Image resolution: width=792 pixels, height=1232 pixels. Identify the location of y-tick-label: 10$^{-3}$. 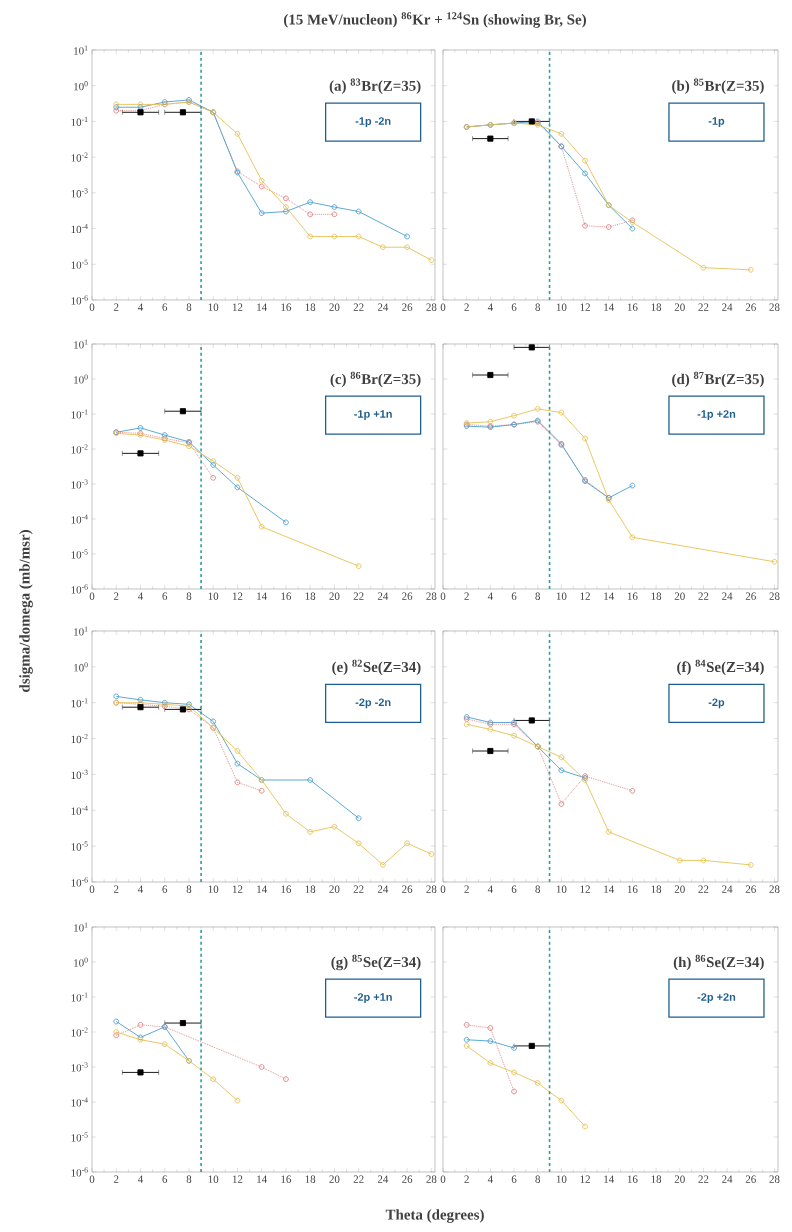
(79, 193).